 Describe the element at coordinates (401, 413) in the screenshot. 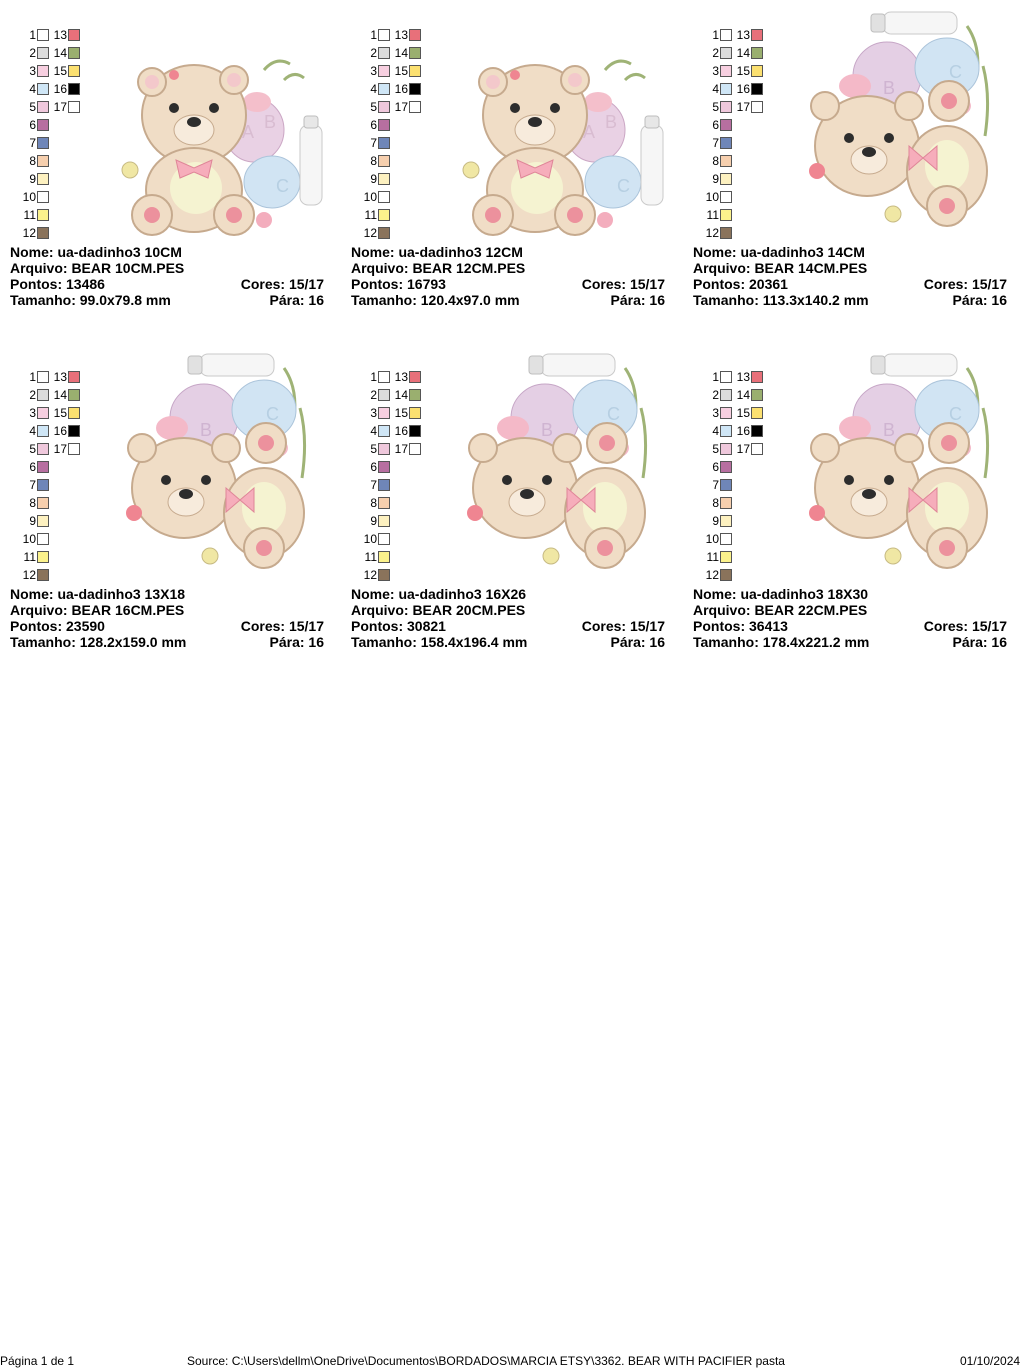

I see `color-number: 15` at that location.